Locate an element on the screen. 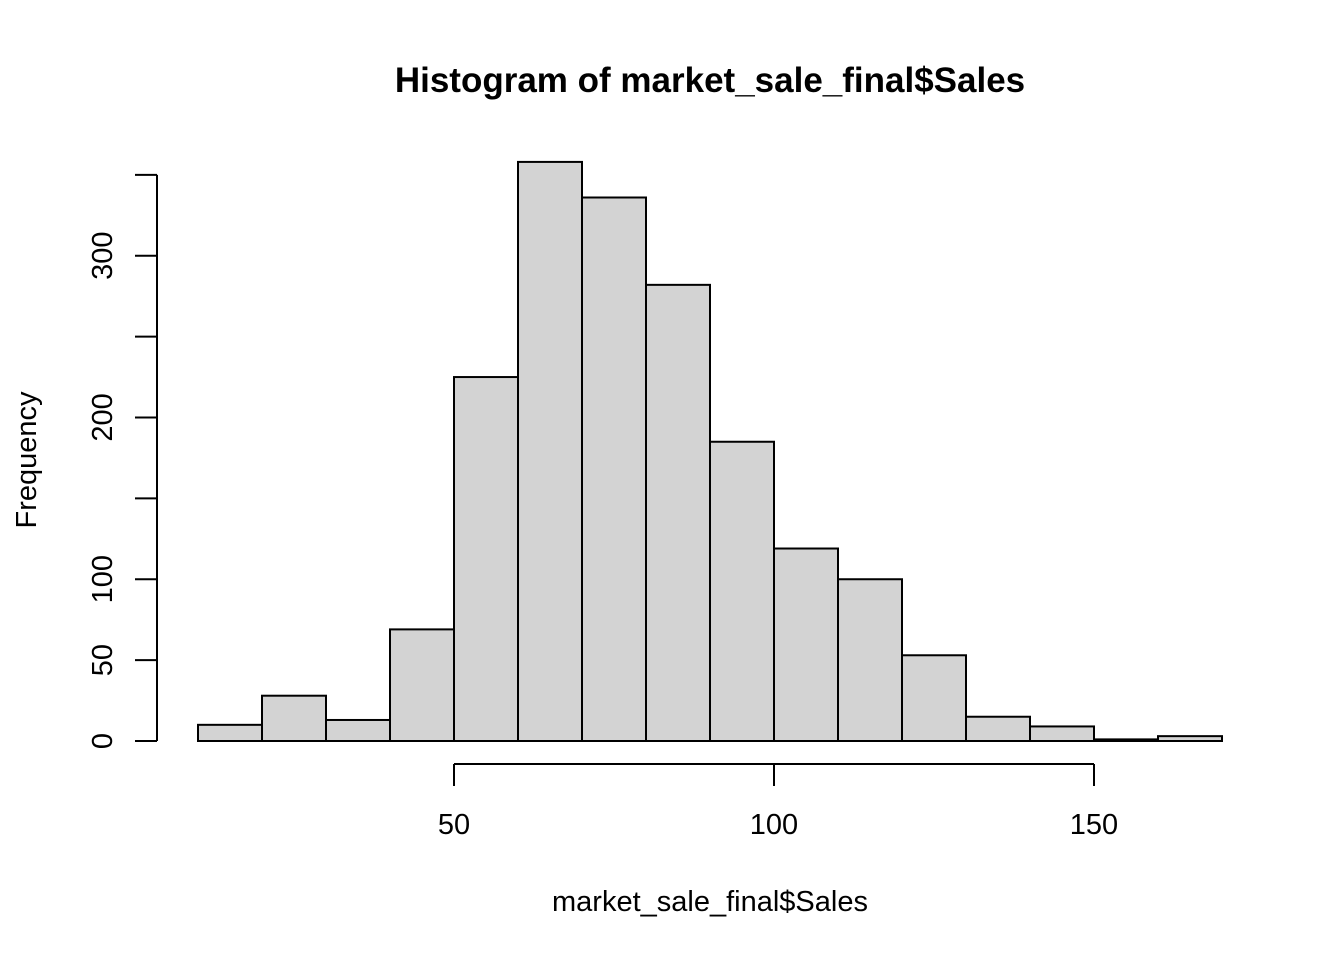 Image resolution: width=1344 pixels, height=960 pixels. y-tick-label: 100 is located at coordinates (103, 579).